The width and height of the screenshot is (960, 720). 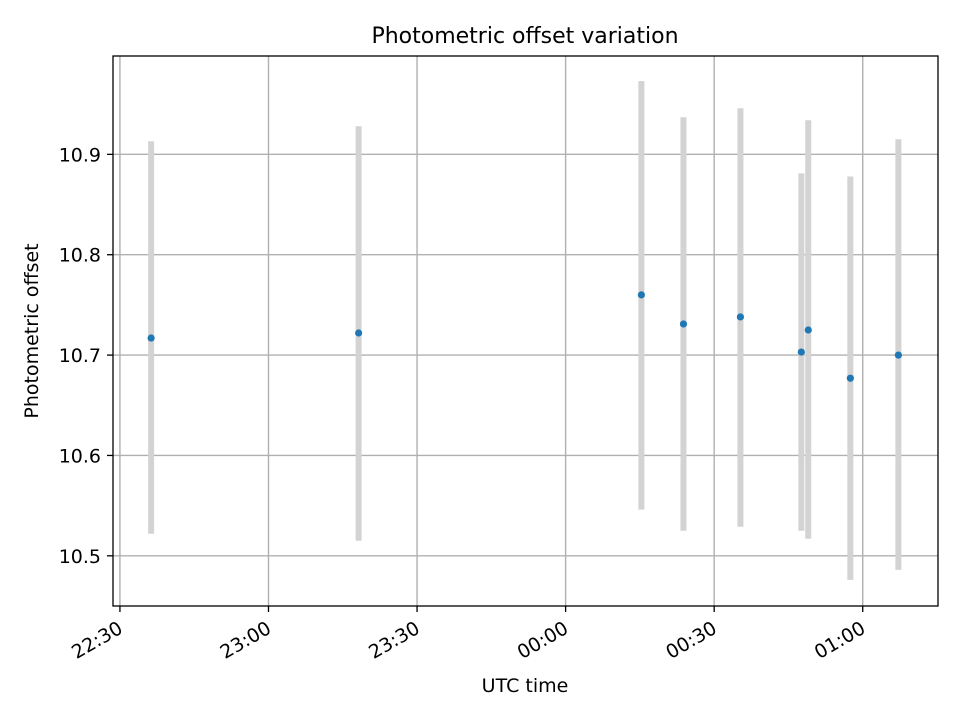 I want to click on y-tick-label: 10.9, so click(x=80, y=155).